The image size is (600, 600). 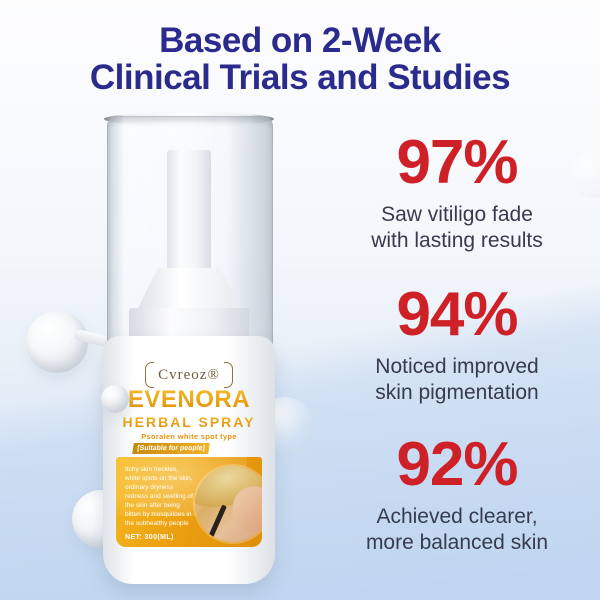 I want to click on net-content: NET: 300(ML), so click(x=149, y=537).